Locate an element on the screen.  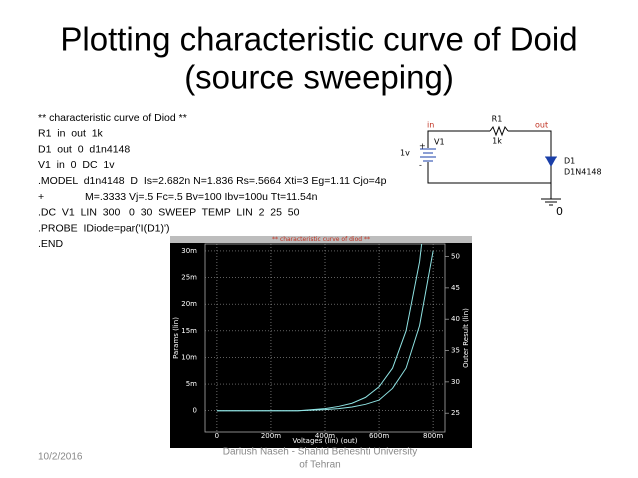
circuit is located at coordinates (490, 165).